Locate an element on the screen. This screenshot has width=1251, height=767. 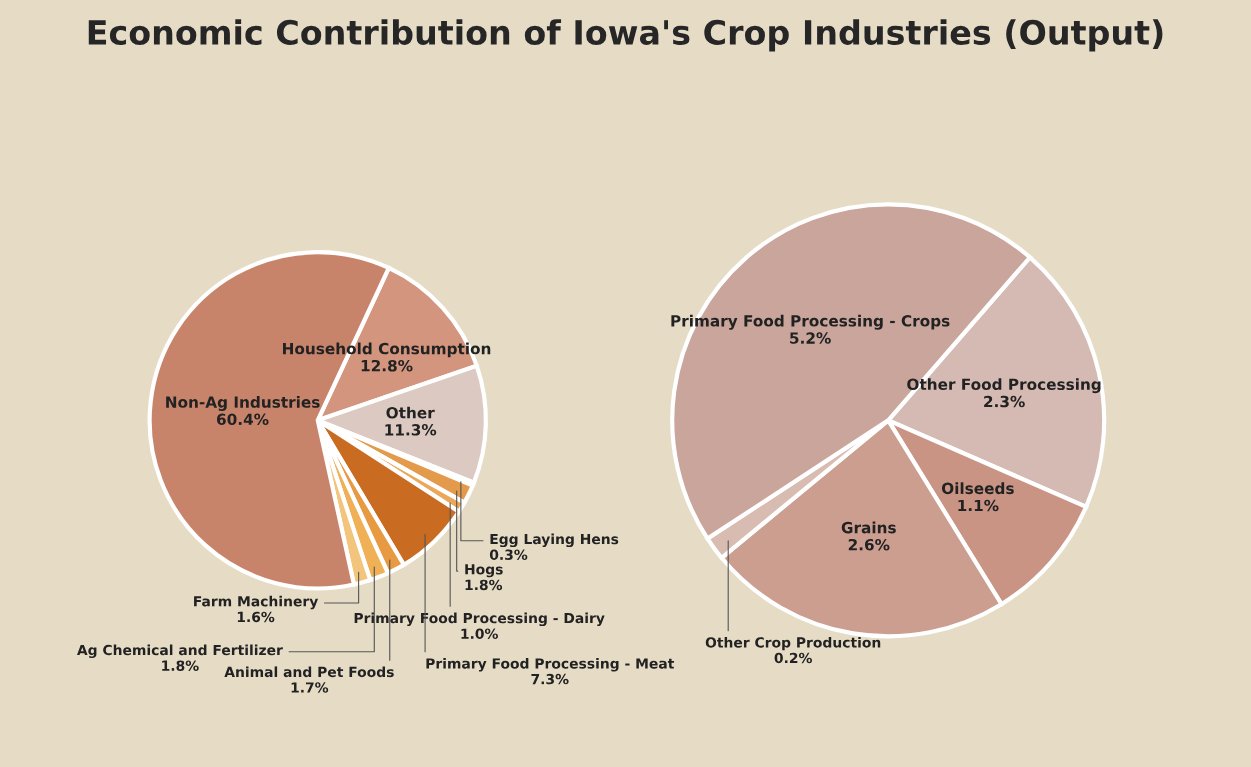
slice-label: Primary Food Processing - Meat is located at coordinates (550, 664).